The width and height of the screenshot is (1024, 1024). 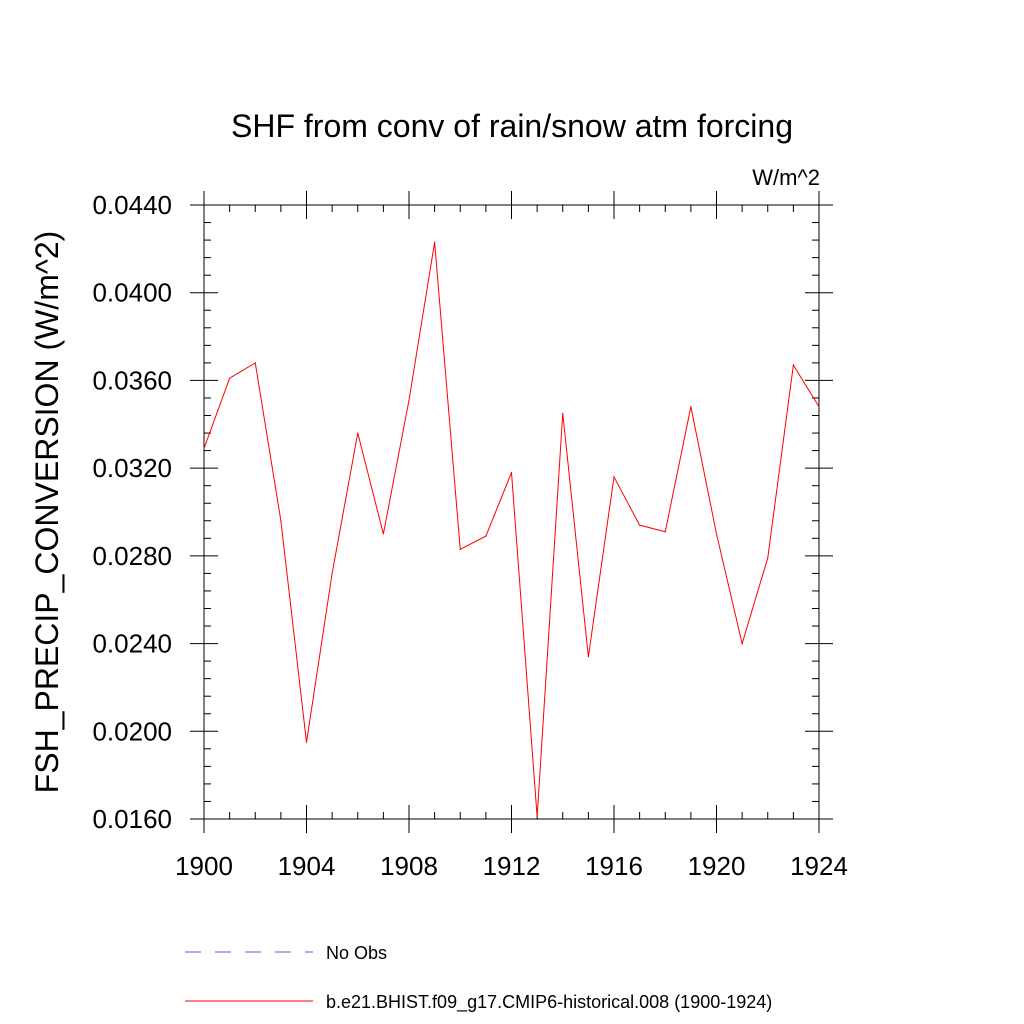 I want to click on chart-title: SHF from conv of rain/snow atm forcing, so click(x=512, y=126).